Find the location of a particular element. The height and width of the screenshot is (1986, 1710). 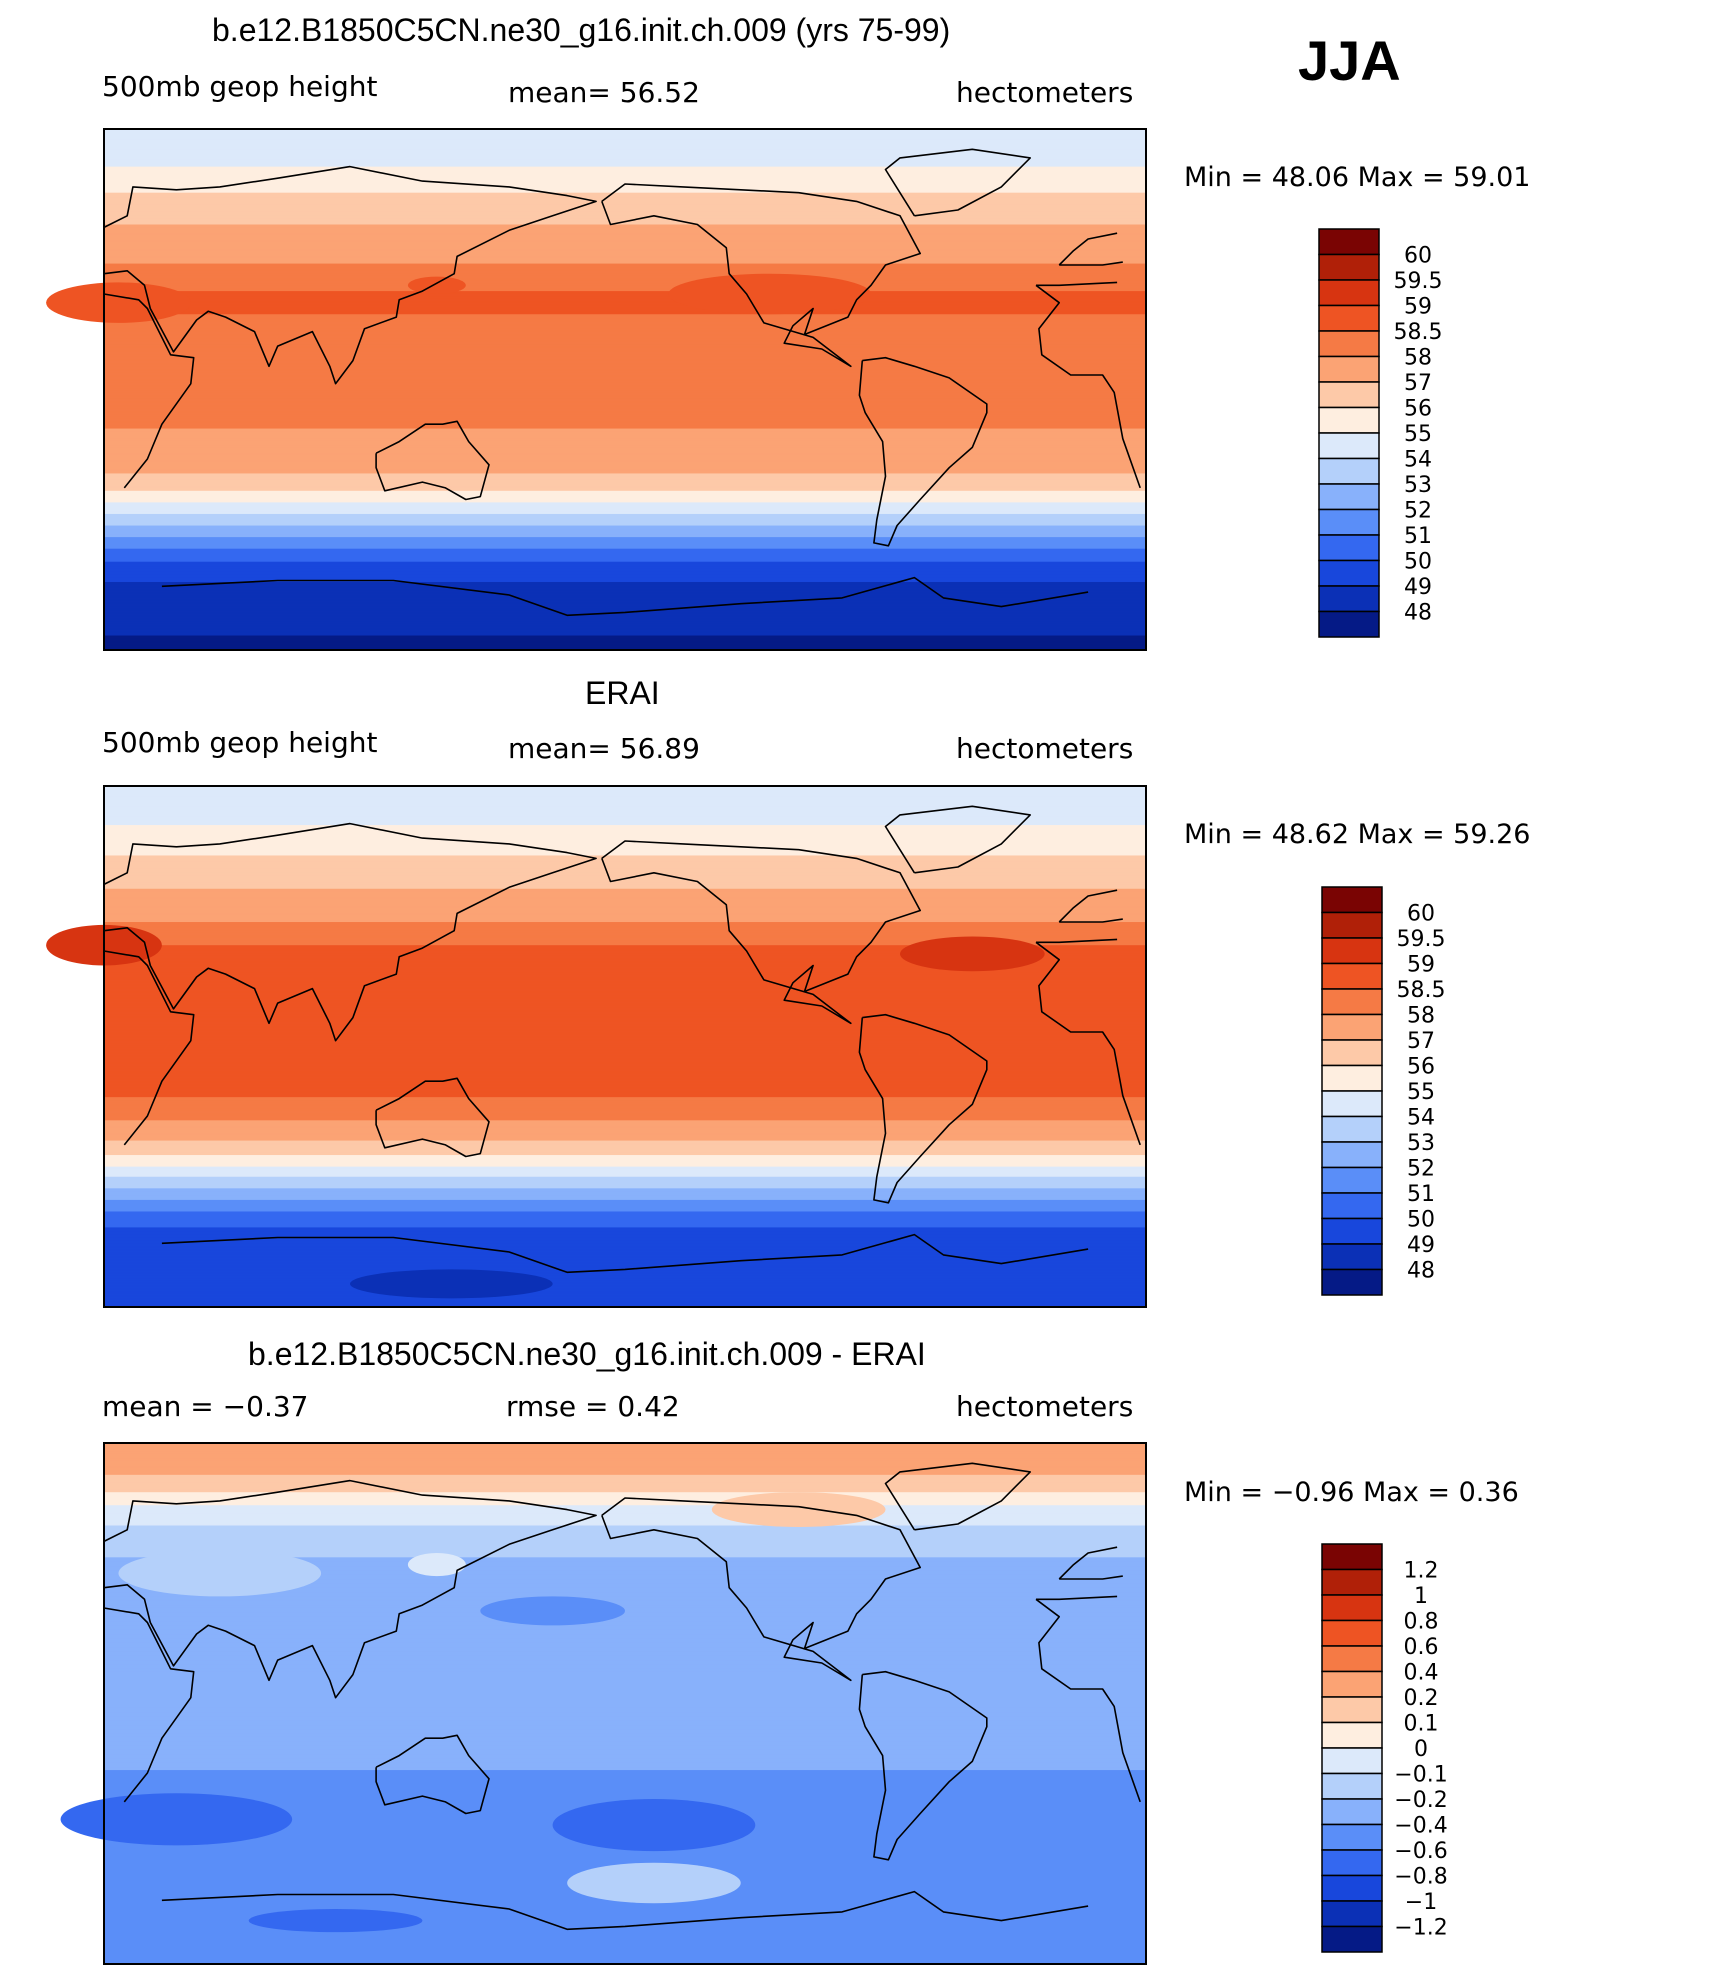

panel-3-colorbar-label: −1.2 is located at coordinates (1420, 1928).